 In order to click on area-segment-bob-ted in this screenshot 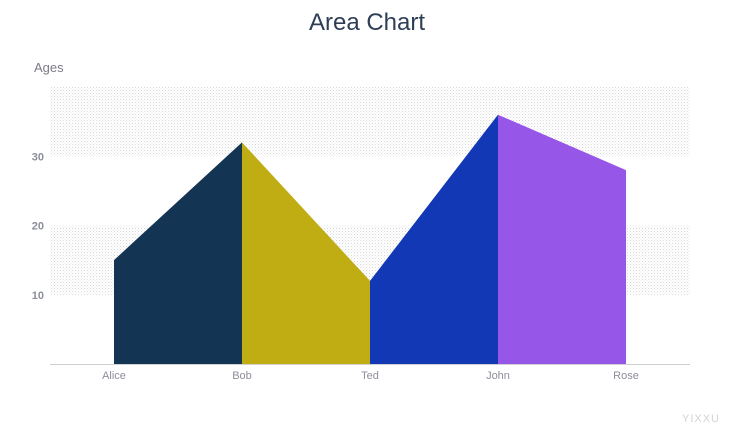, I will do `click(306, 253)`.